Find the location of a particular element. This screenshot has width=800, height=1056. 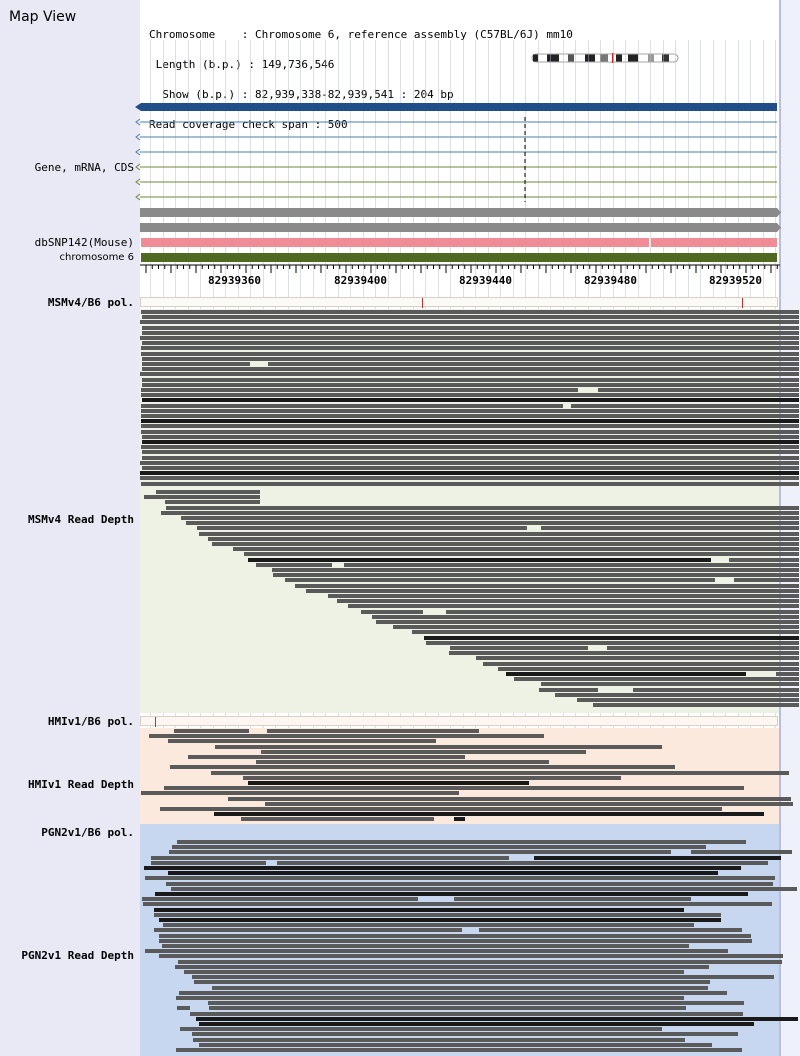

hmi-pol-track is located at coordinates (459, 721).